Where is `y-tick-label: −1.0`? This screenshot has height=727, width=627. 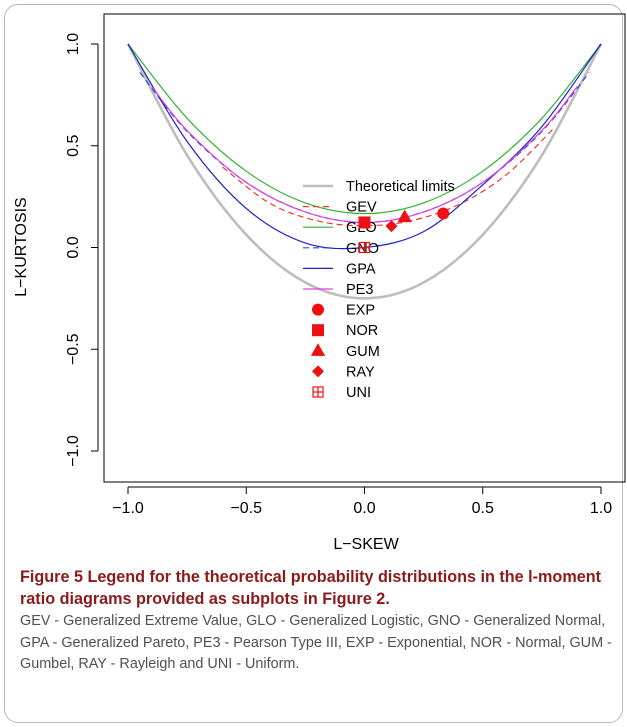
y-tick-label: −1.0 is located at coordinates (73, 451).